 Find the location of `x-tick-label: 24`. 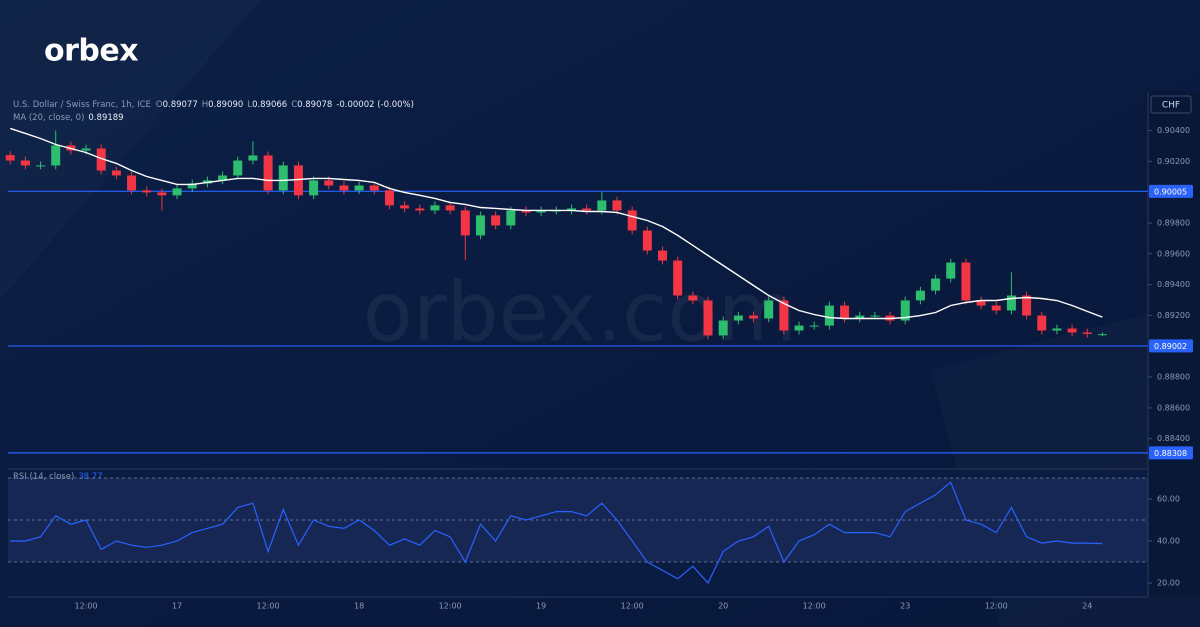

x-tick-label: 24 is located at coordinates (1087, 606).